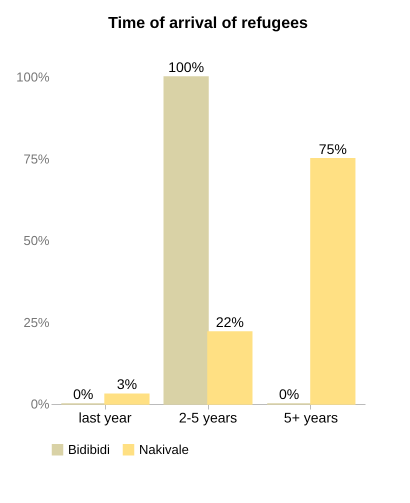  Describe the element at coordinates (89, 449) in the screenshot. I see `legend-label: Bidibidi` at that location.